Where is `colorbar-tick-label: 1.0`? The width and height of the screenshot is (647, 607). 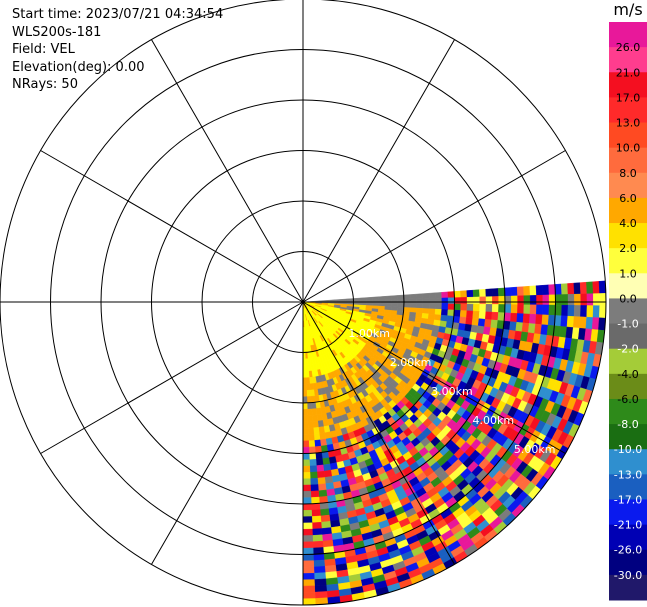 colorbar-tick-label: 1.0 is located at coordinates (628, 273).